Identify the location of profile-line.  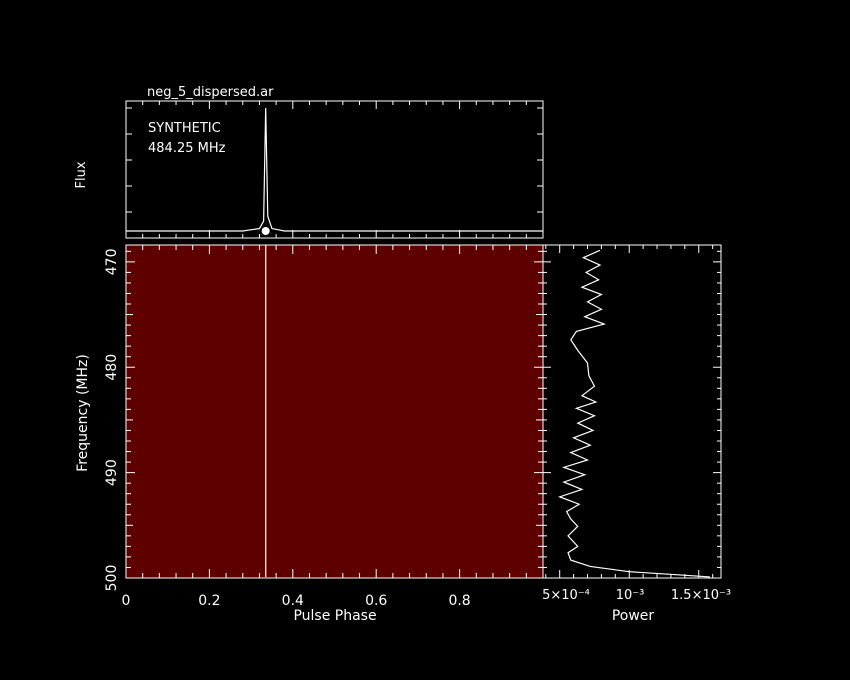
(334, 169).